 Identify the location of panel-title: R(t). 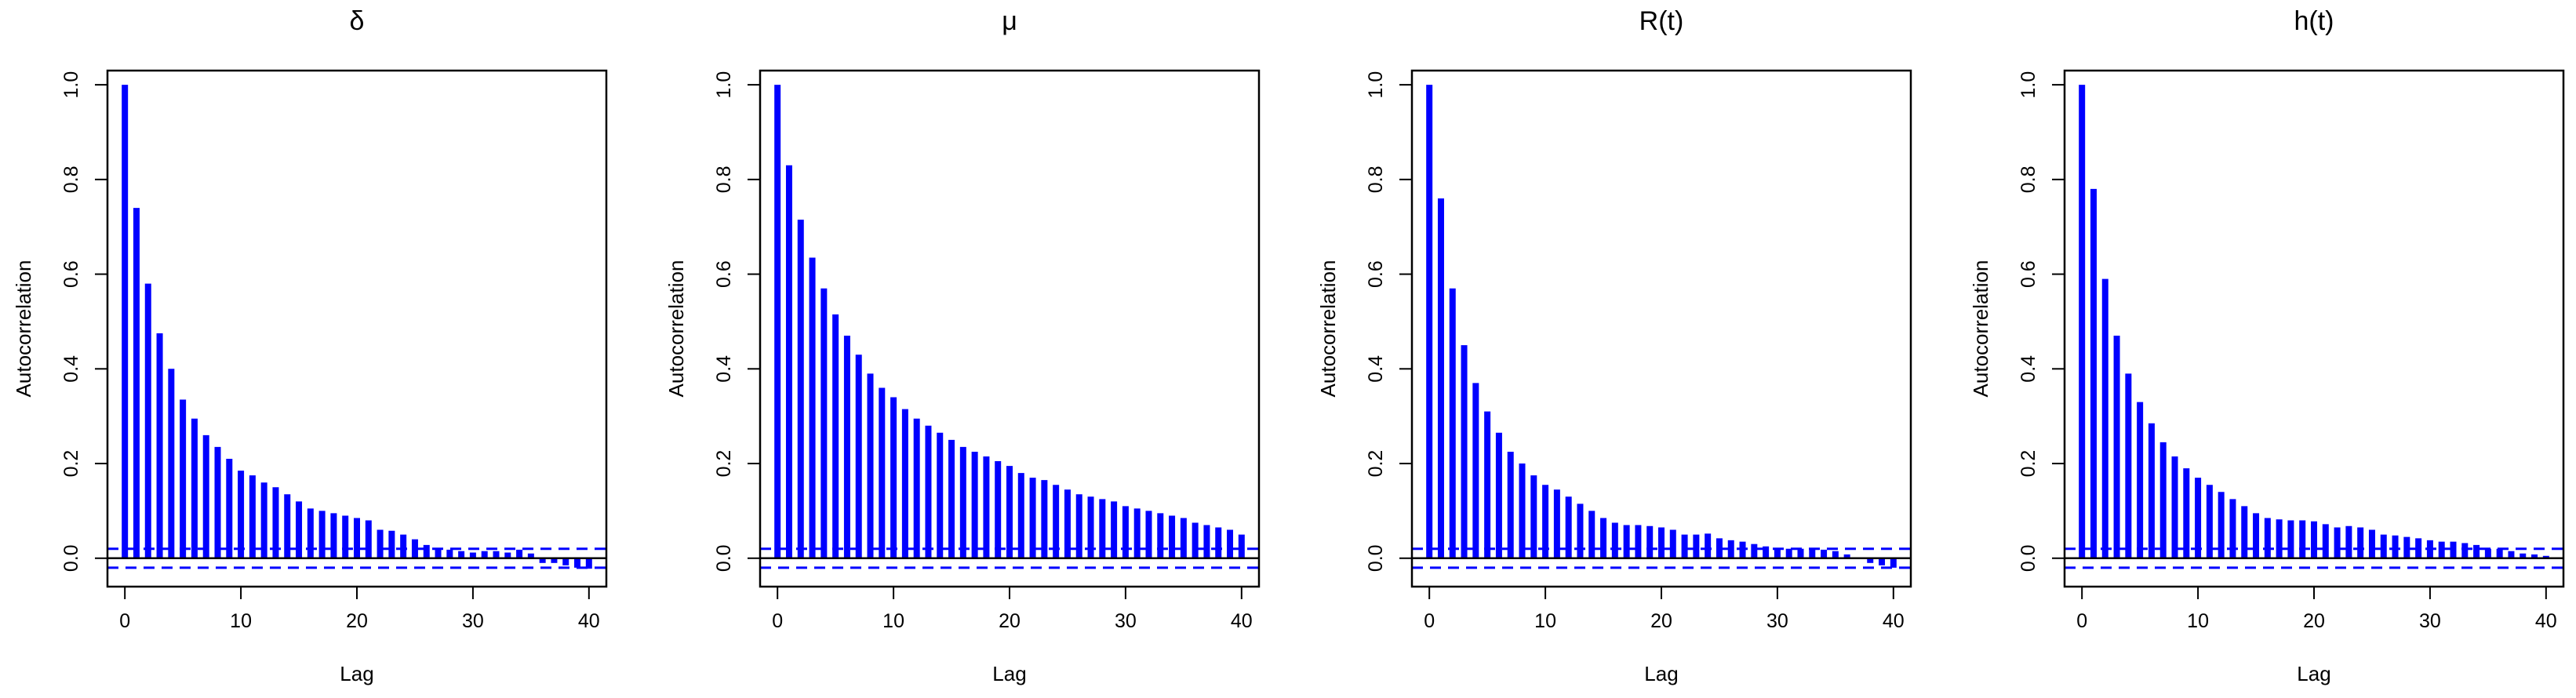
(1661, 21).